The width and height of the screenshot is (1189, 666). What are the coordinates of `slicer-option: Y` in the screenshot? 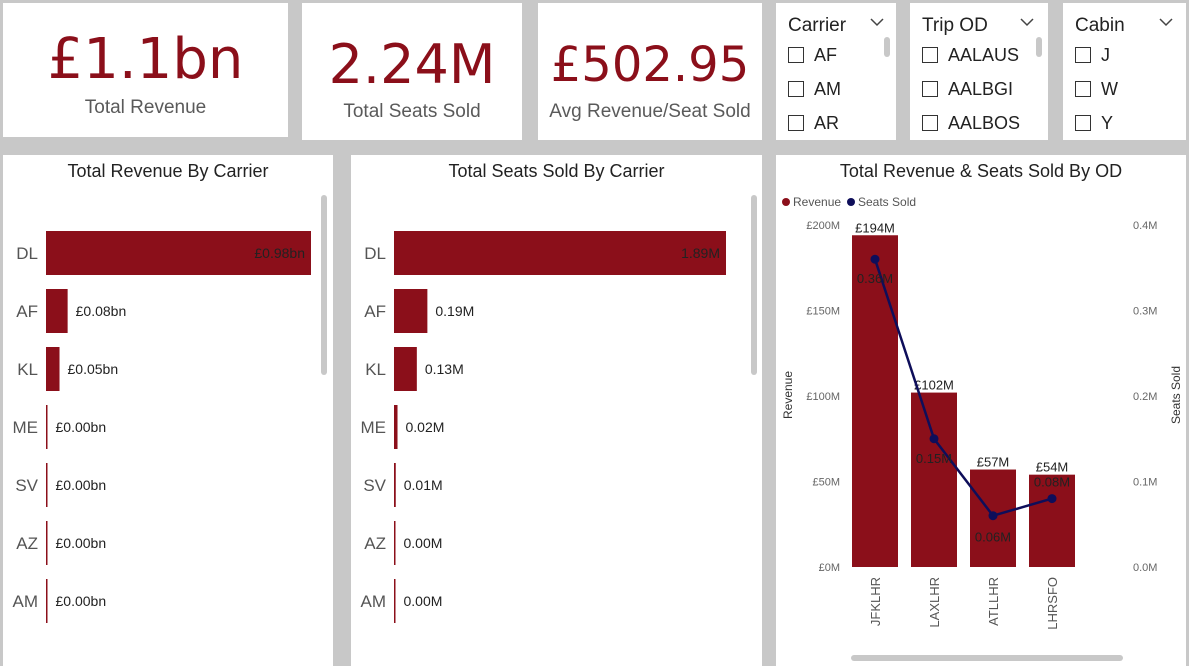 It's located at (1094, 123).